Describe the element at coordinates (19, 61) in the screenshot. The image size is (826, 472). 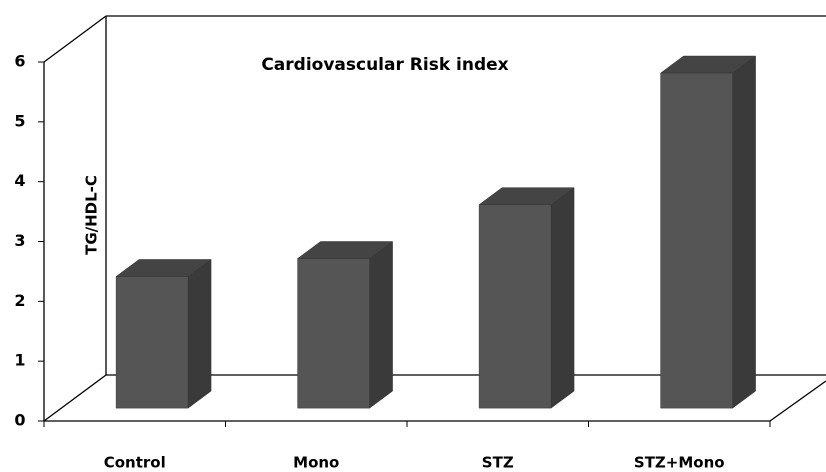
I see `y-tick-label: 6` at that location.